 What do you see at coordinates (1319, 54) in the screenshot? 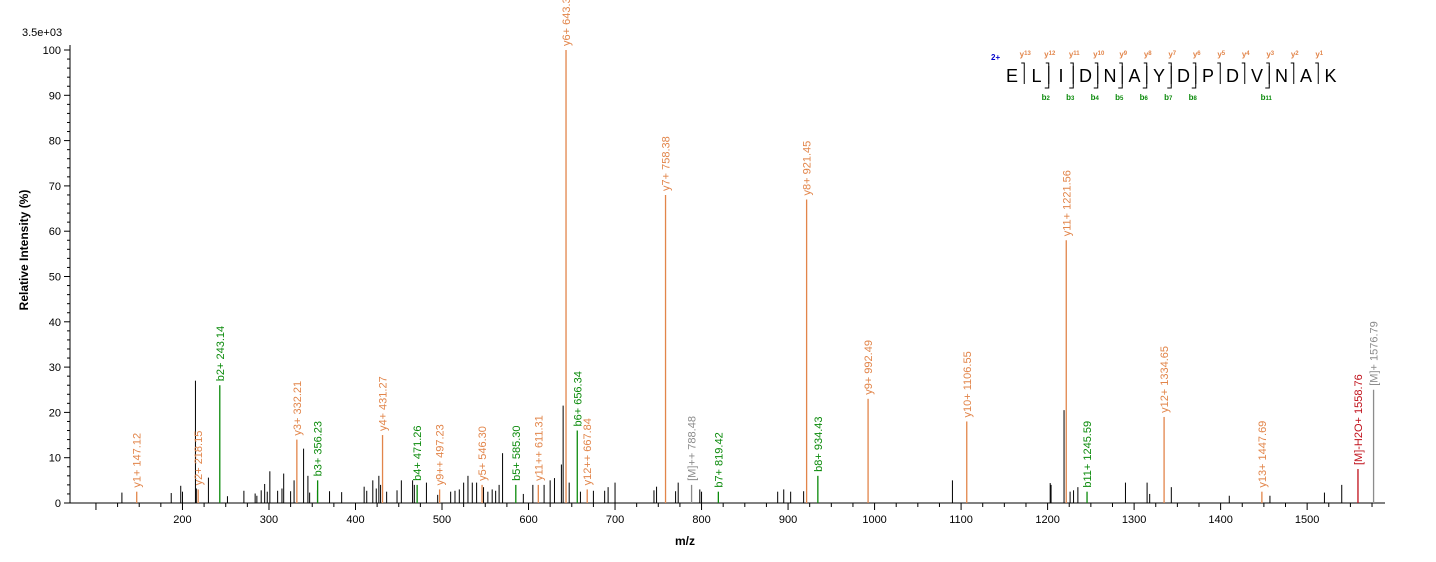
I see `y-ion-marker: y1` at bounding box center [1319, 54].